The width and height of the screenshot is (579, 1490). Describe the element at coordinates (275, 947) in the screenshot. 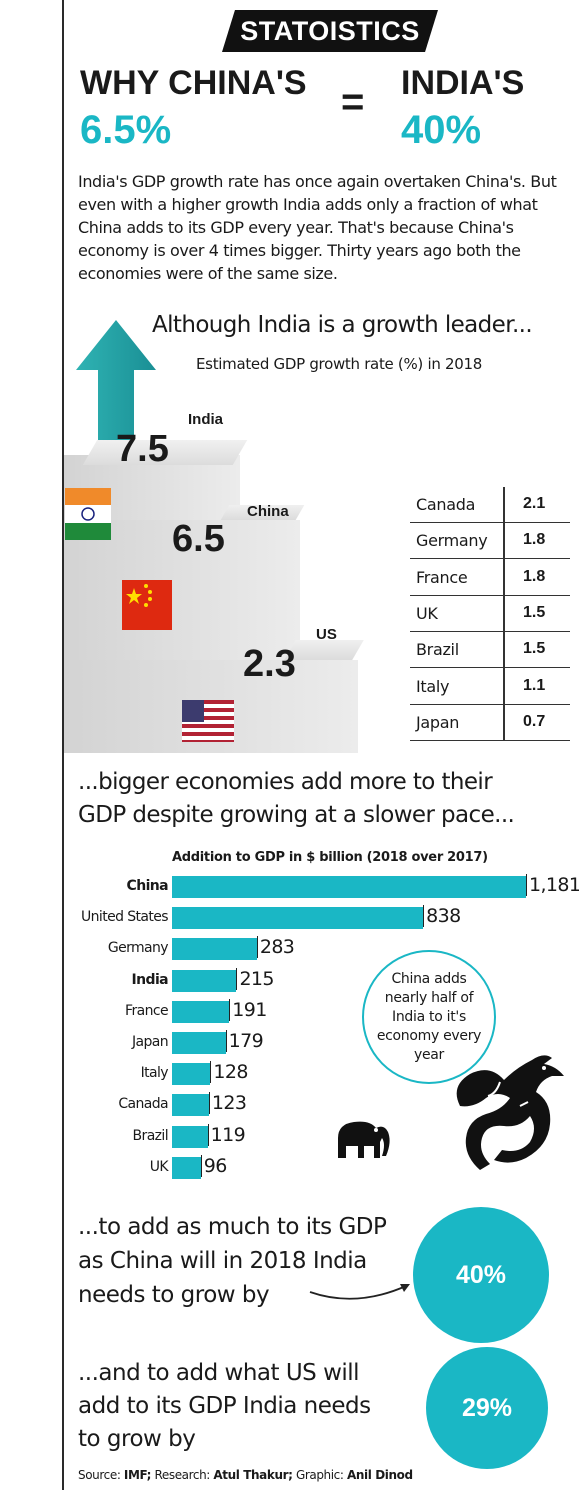

I see `bar-value-label: 283` at that location.